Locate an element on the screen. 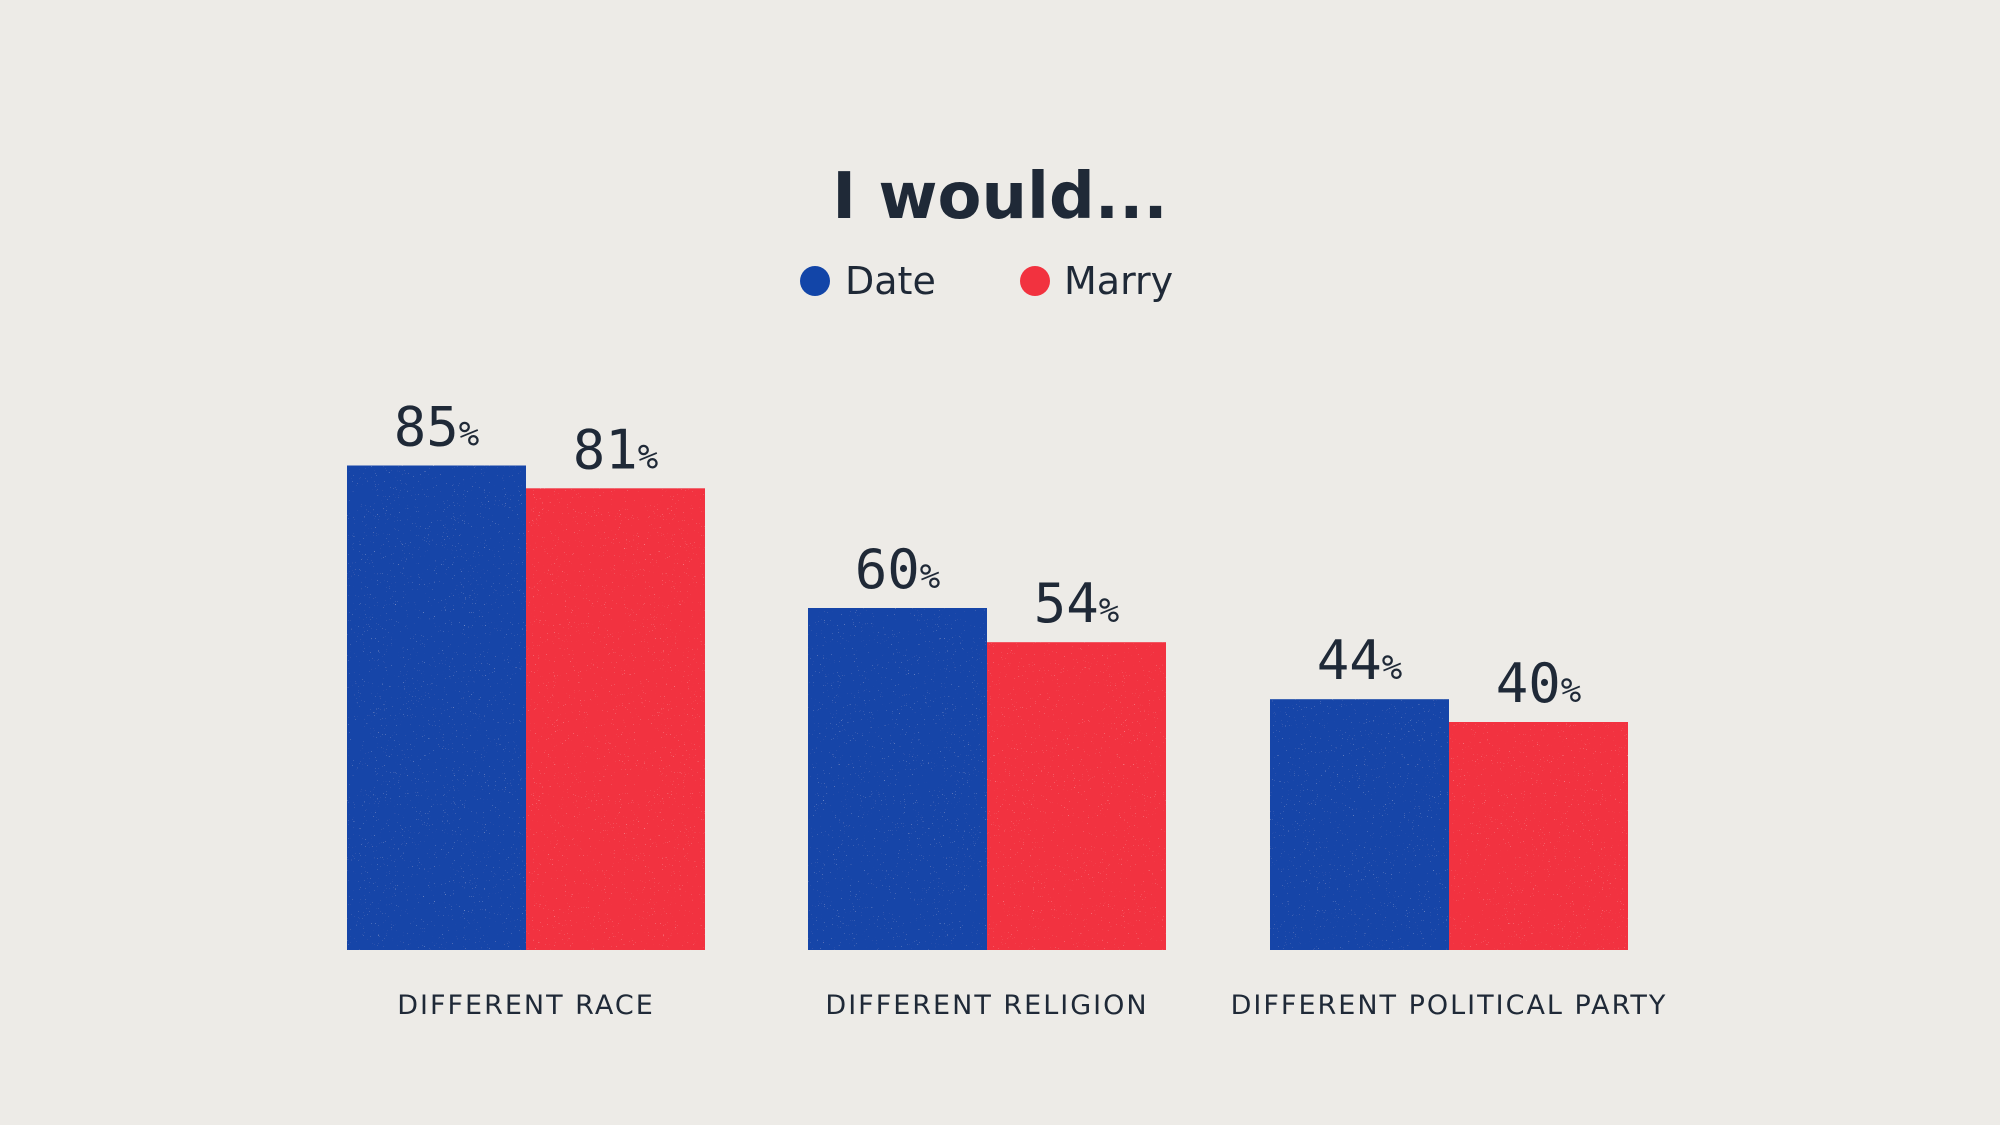  value-label-marry-different-political-party: 40% is located at coordinates (1539, 683).